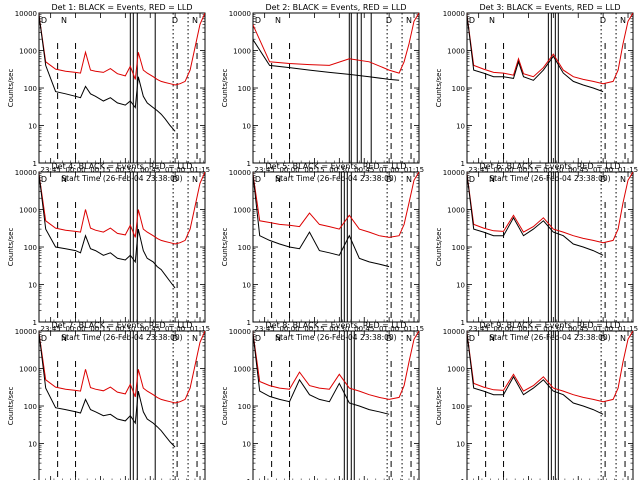 Image resolution: width=640 pixels, height=480 pixels. I want to click on panel-title: Det 8: BLACK = Events, RED = LLD, so click(336, 325).